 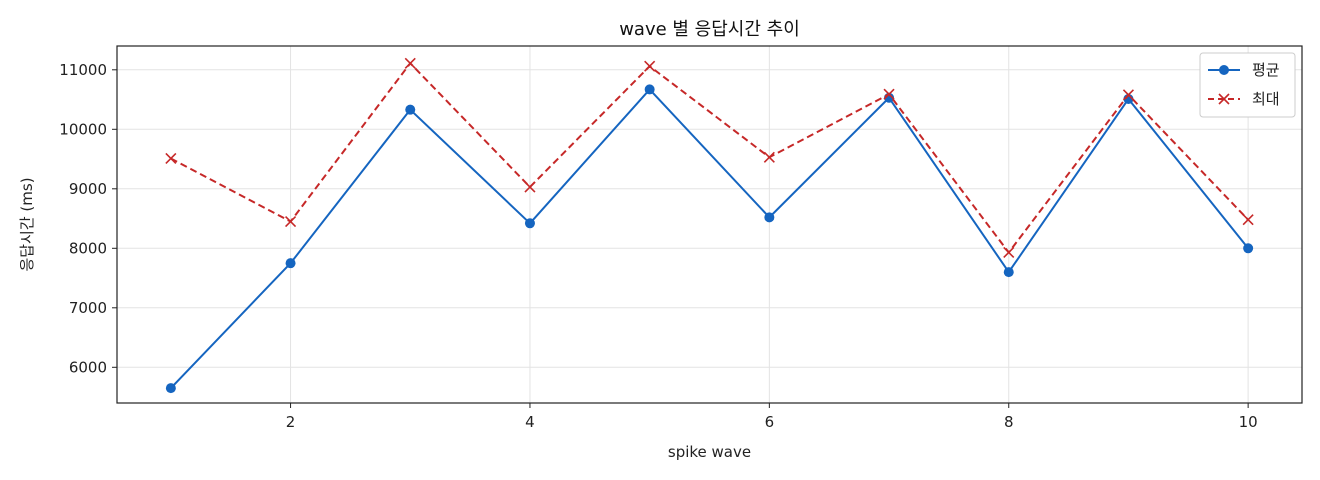 I want to click on legend-item: 최대, so click(x=1244, y=99).